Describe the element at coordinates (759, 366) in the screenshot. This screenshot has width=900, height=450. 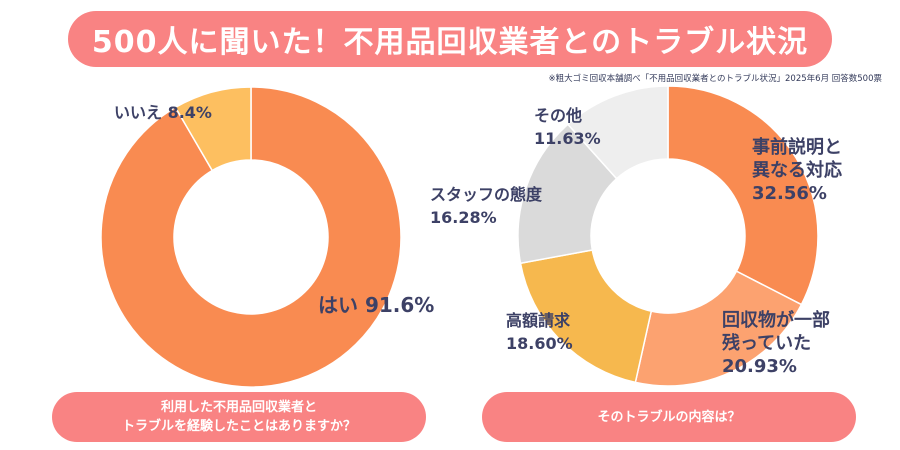
I see `slice-value-2-1: 20.93%` at that location.